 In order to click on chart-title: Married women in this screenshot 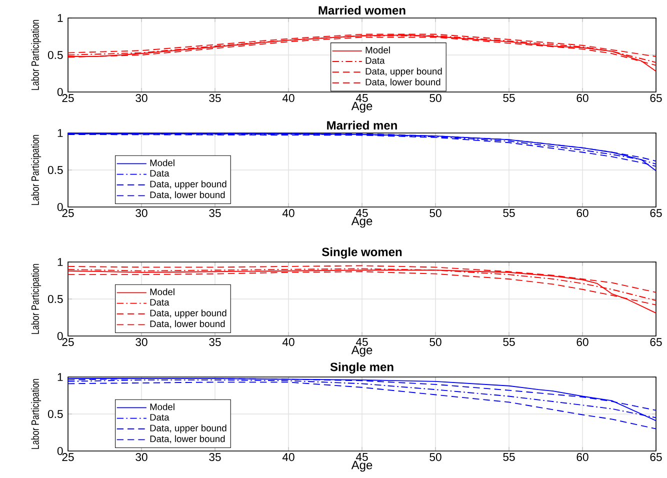, I will do `click(362, 10)`.